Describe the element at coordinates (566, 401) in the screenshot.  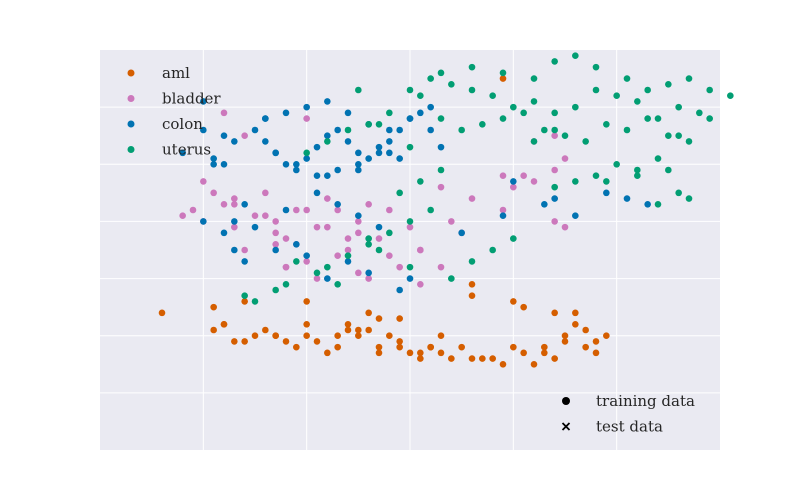
I see `marker-legend-circle-icon` at that location.